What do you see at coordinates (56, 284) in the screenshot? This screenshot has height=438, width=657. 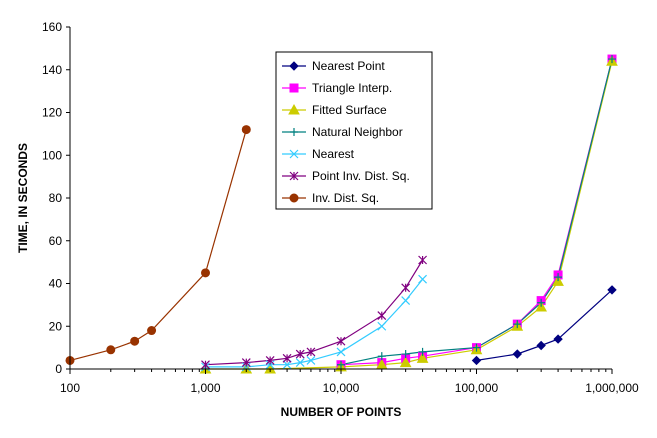 I see `y-tick-label: 40` at bounding box center [56, 284].